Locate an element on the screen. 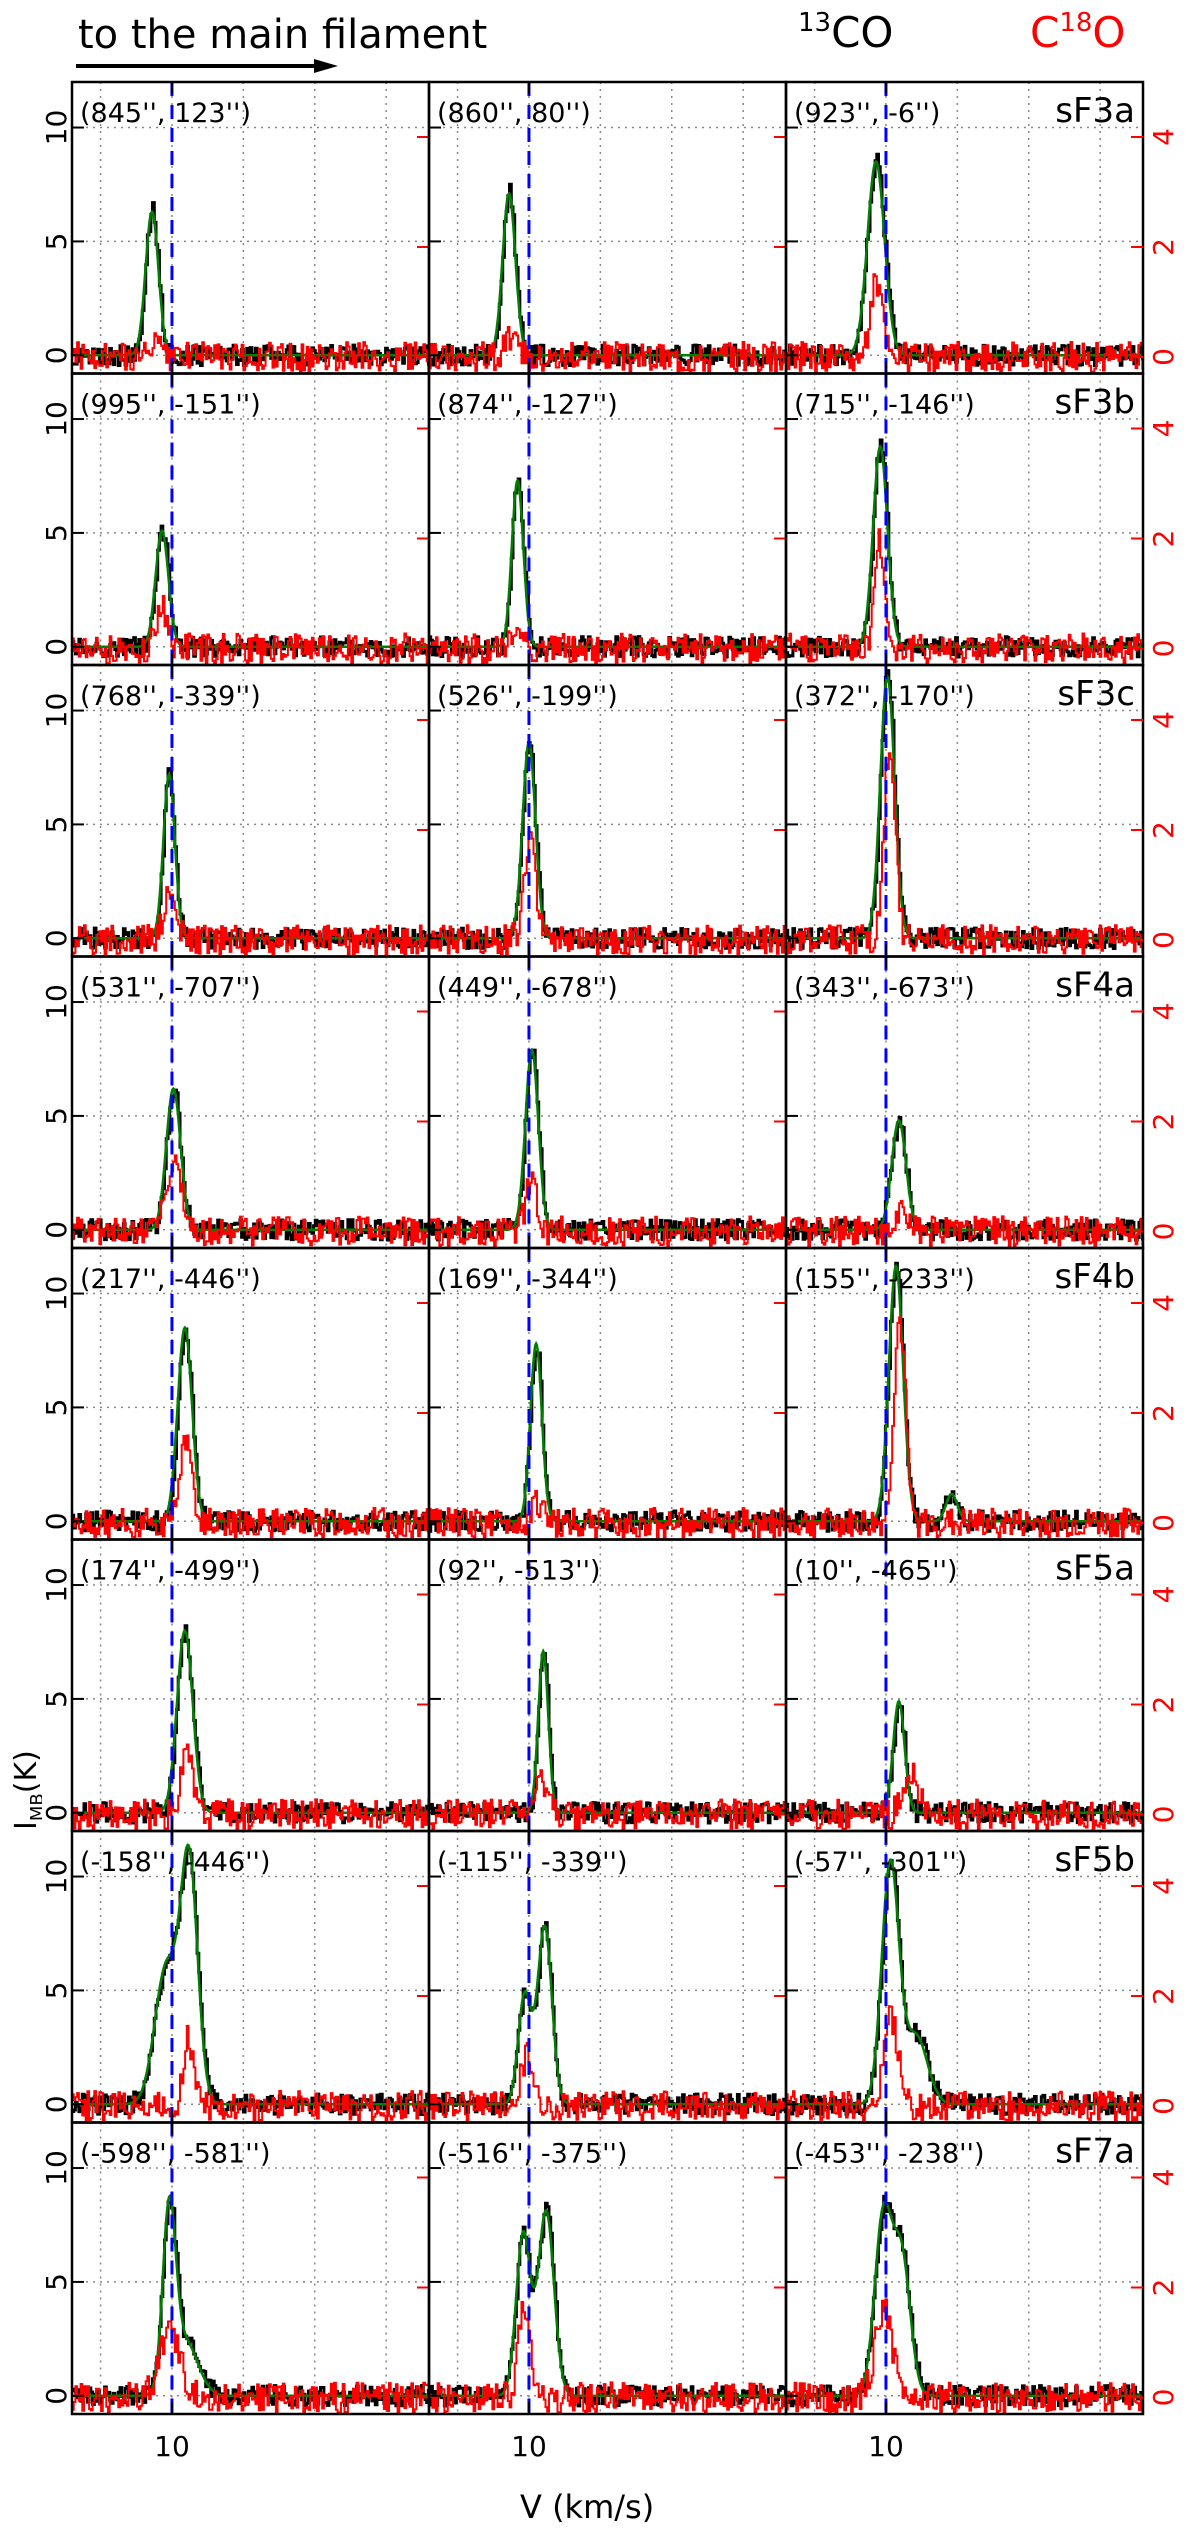  filament-direction-label: to the main filament is located at coordinates (283, 35).